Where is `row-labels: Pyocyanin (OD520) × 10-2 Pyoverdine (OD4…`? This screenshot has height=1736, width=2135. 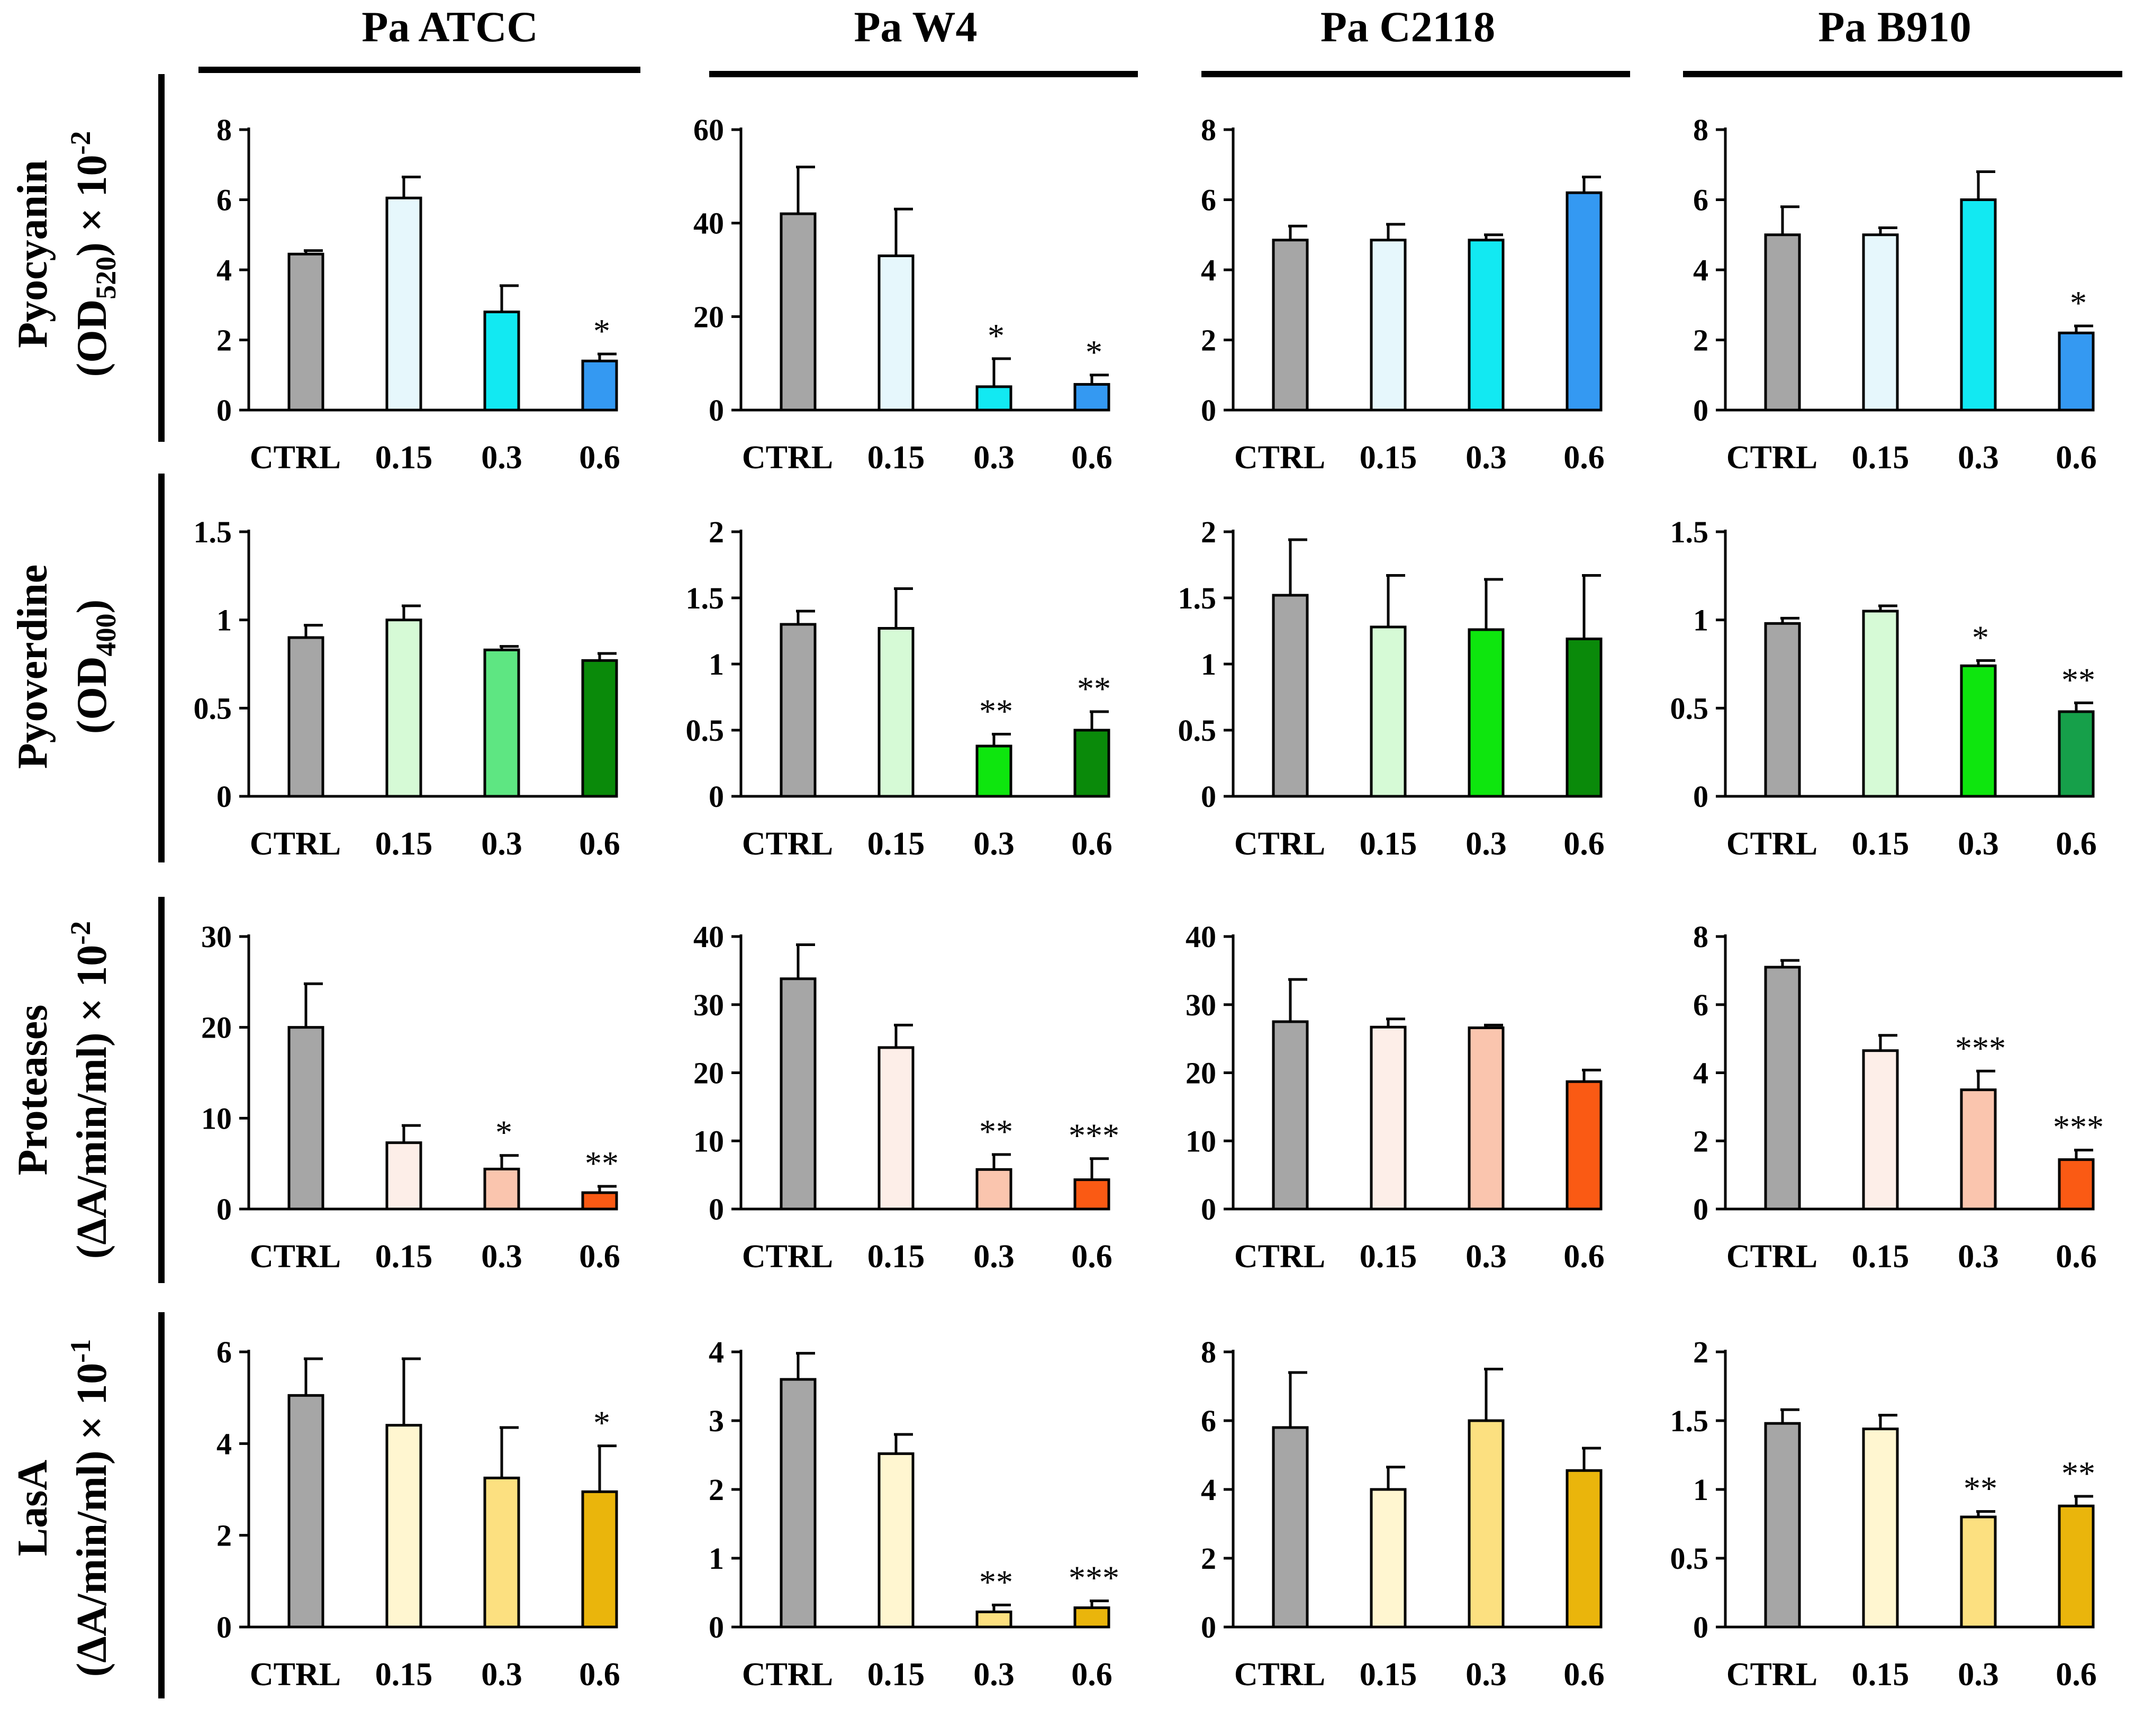 row-labels: Pyocyanin (OD520) × 10-2 Pyoverdine (OD4… is located at coordinates (87, 886).